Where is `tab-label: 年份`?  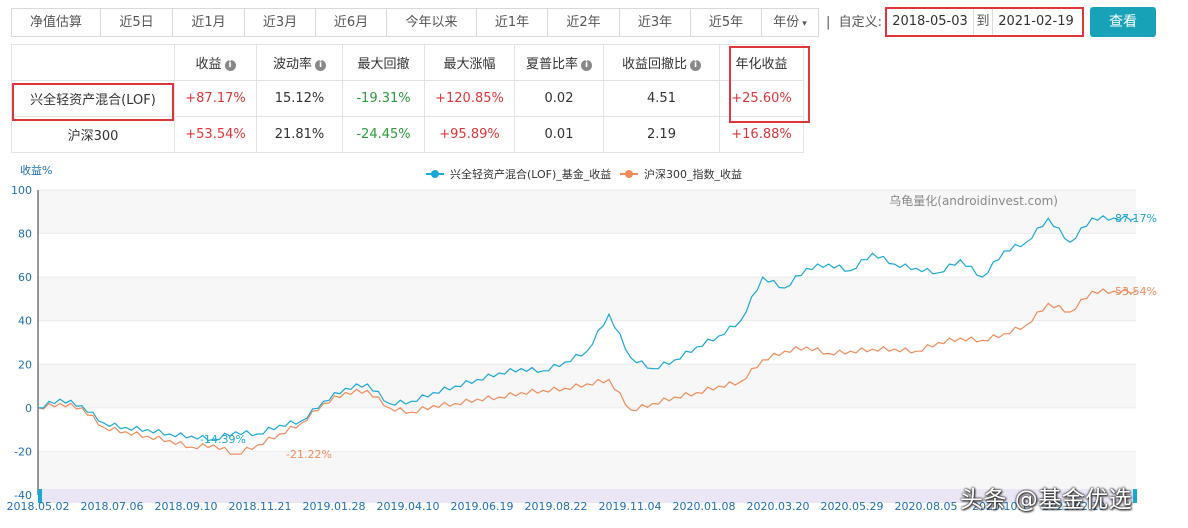
tab-label: 年份 is located at coordinates (786, 22).